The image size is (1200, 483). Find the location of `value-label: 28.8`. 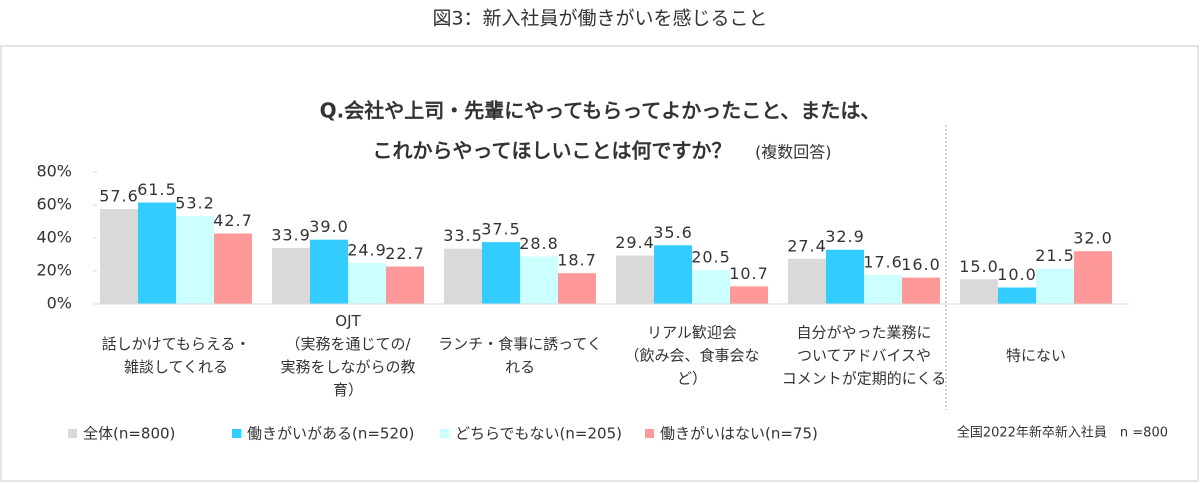

value-label: 28.8 is located at coordinates (539, 243).